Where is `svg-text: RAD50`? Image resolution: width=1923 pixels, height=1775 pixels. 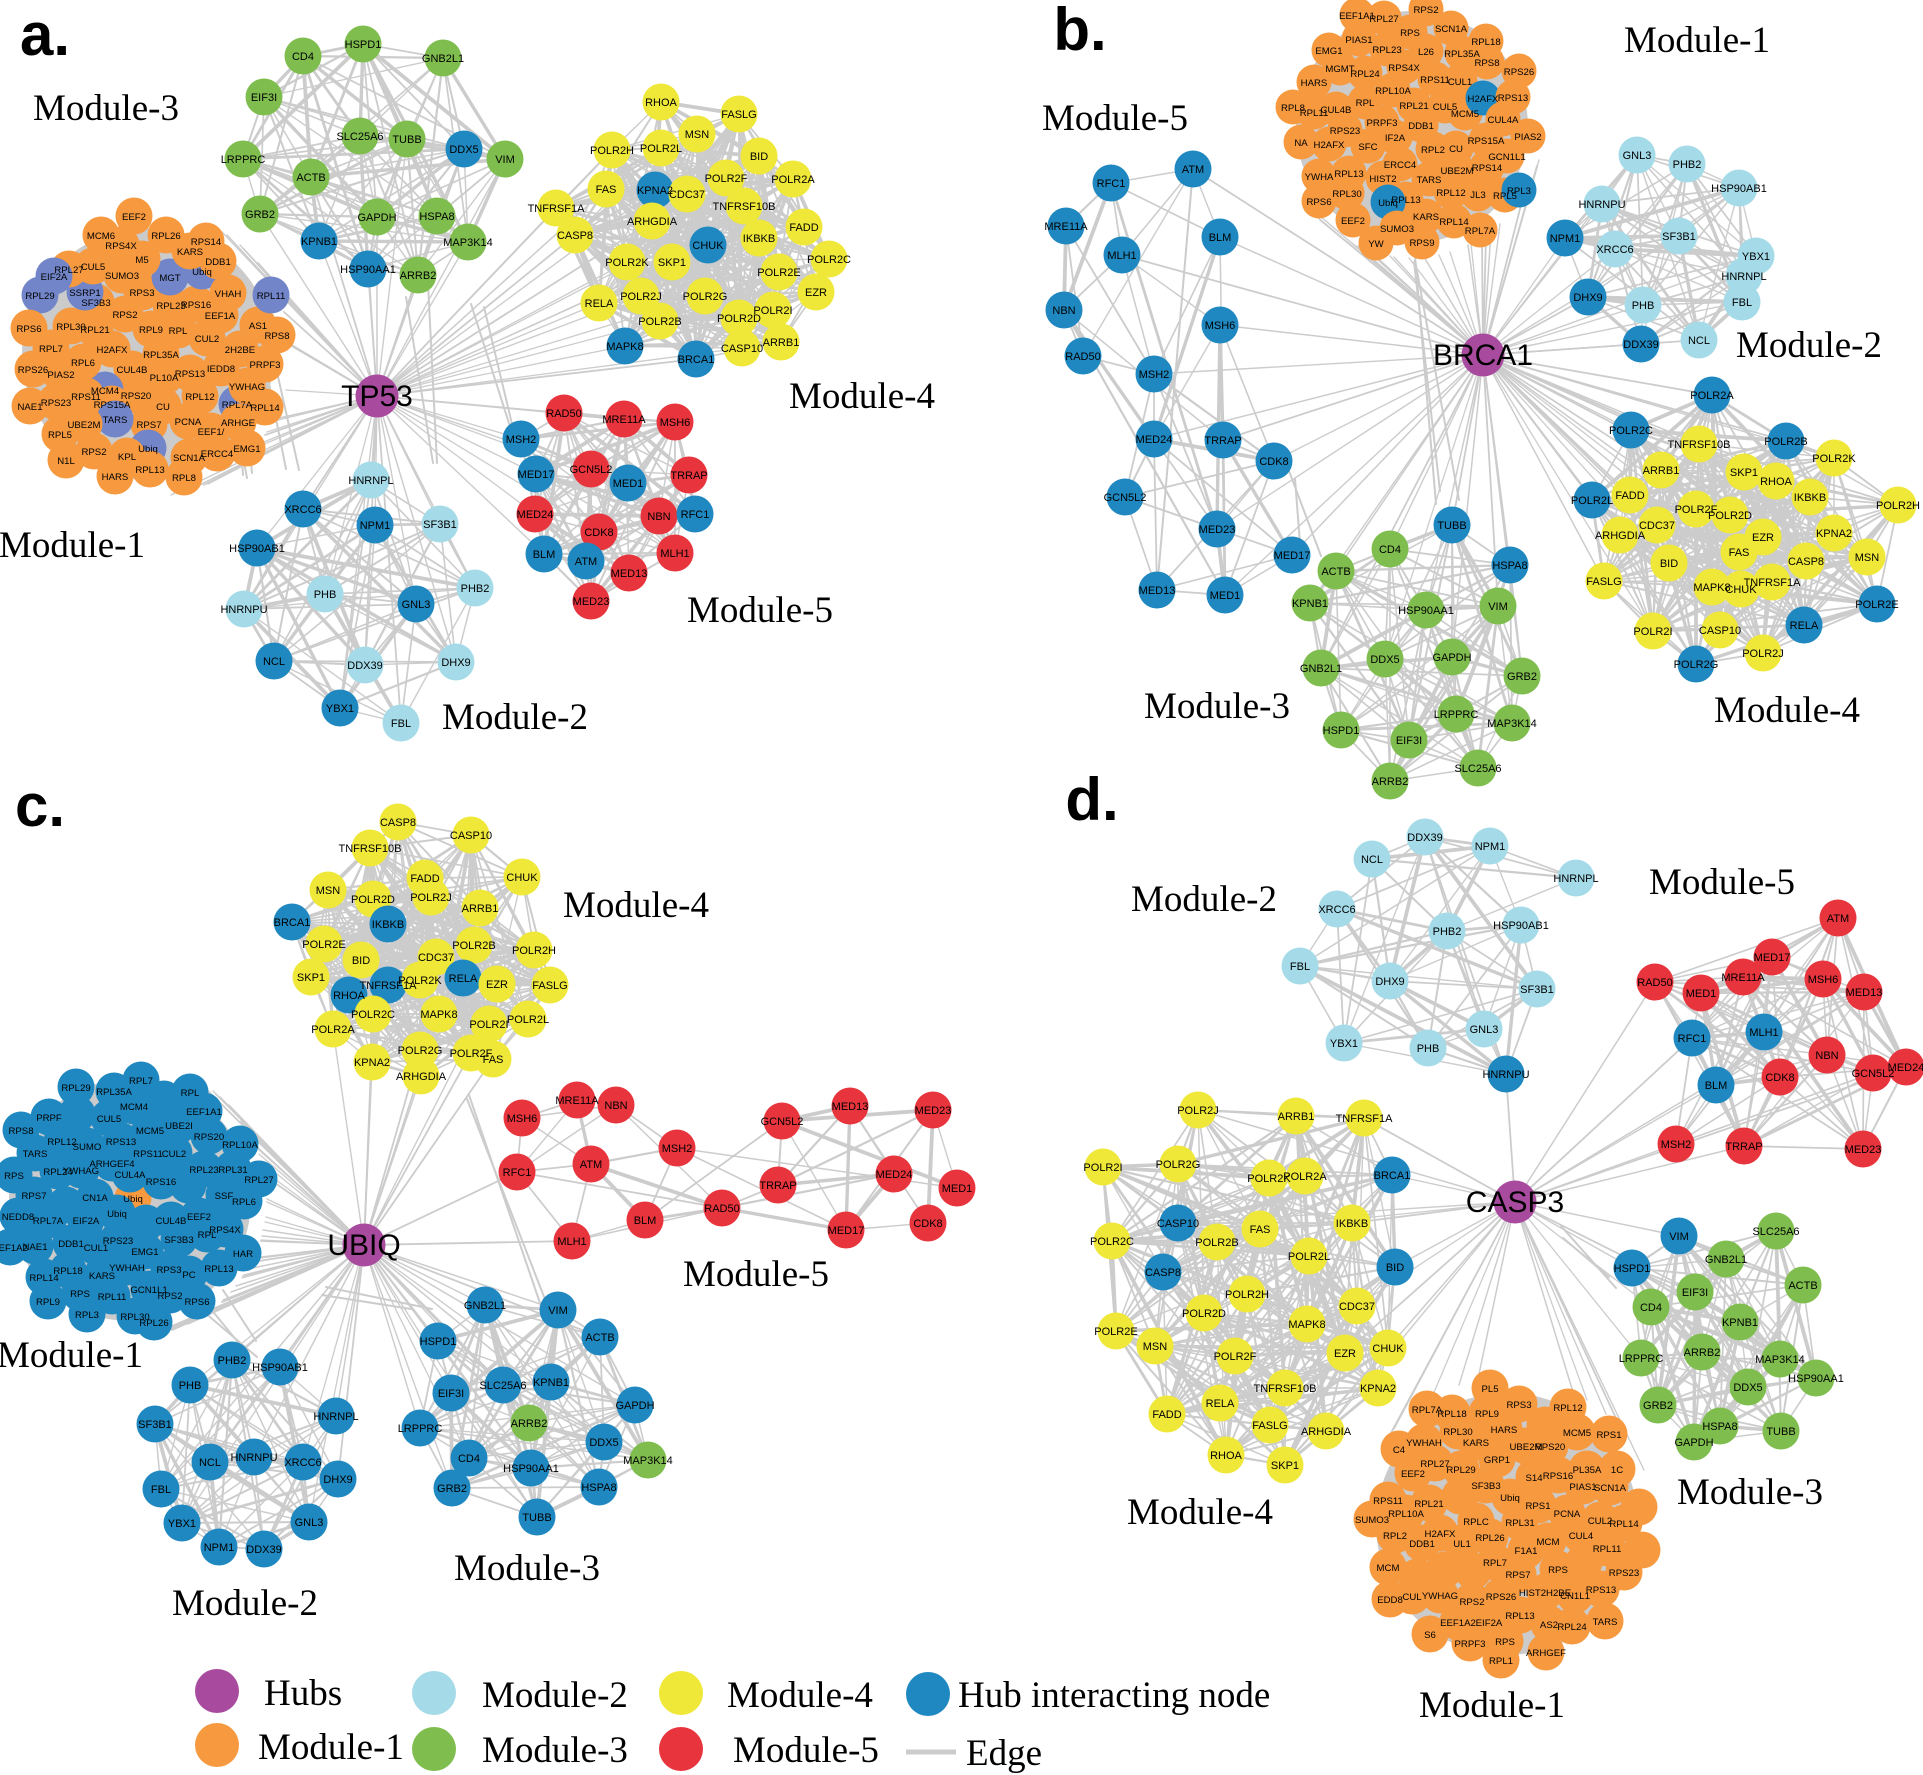 svg-text: RAD50 is located at coordinates (1654, 983).